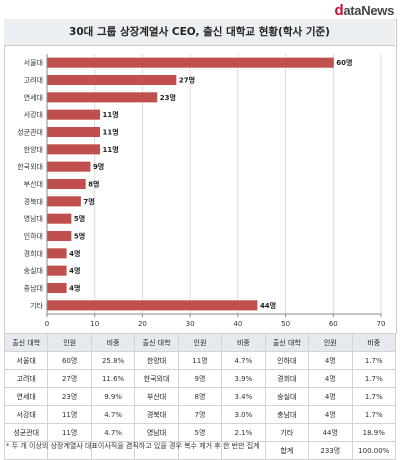  Describe the element at coordinates (33, 218) in the screenshot. I see `category-label: 영남대` at that location.